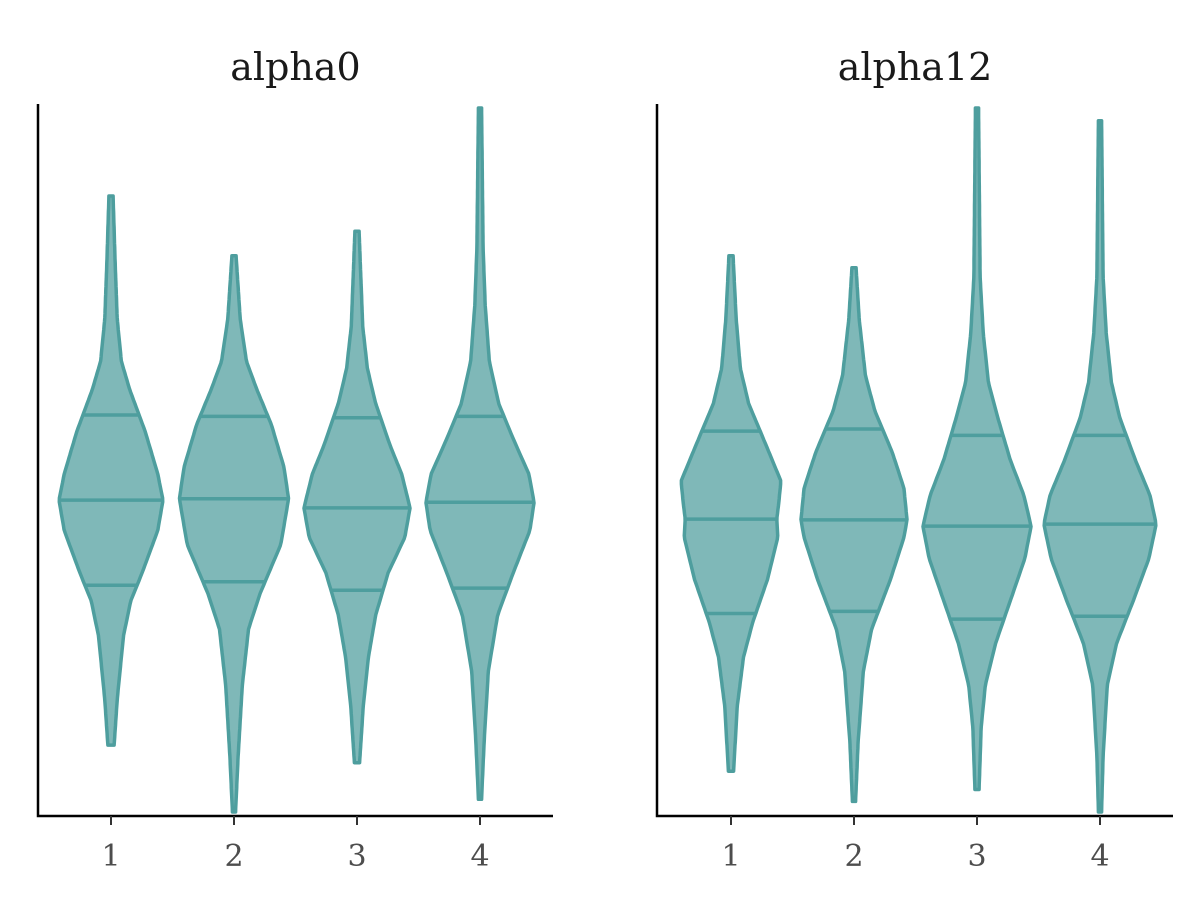 The image size is (1200, 900). I want to click on panel-title: alpha0, so click(295, 67).